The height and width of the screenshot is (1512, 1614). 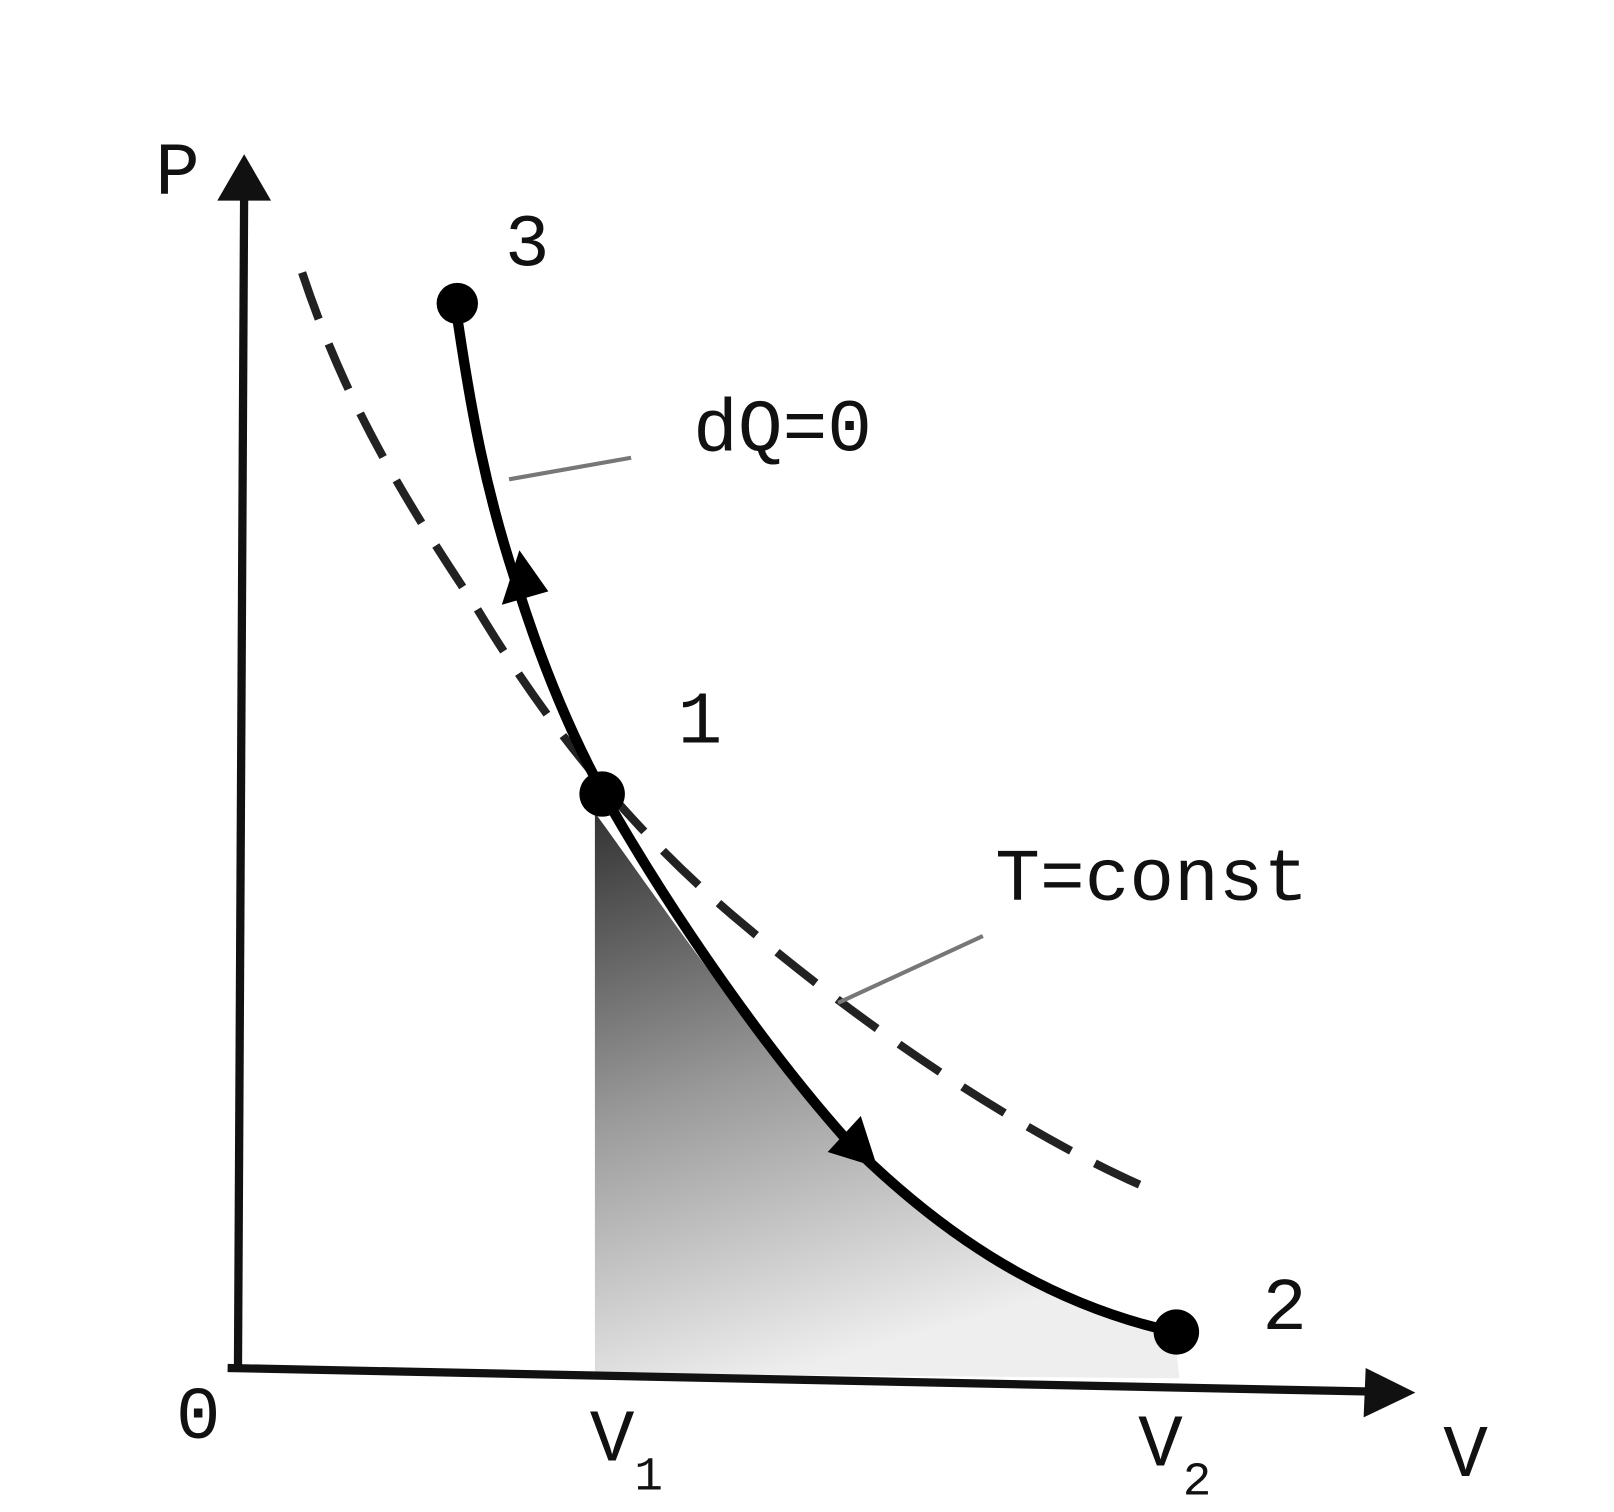 I want to click on v2-label: V2, so click(x=1174, y=1457).